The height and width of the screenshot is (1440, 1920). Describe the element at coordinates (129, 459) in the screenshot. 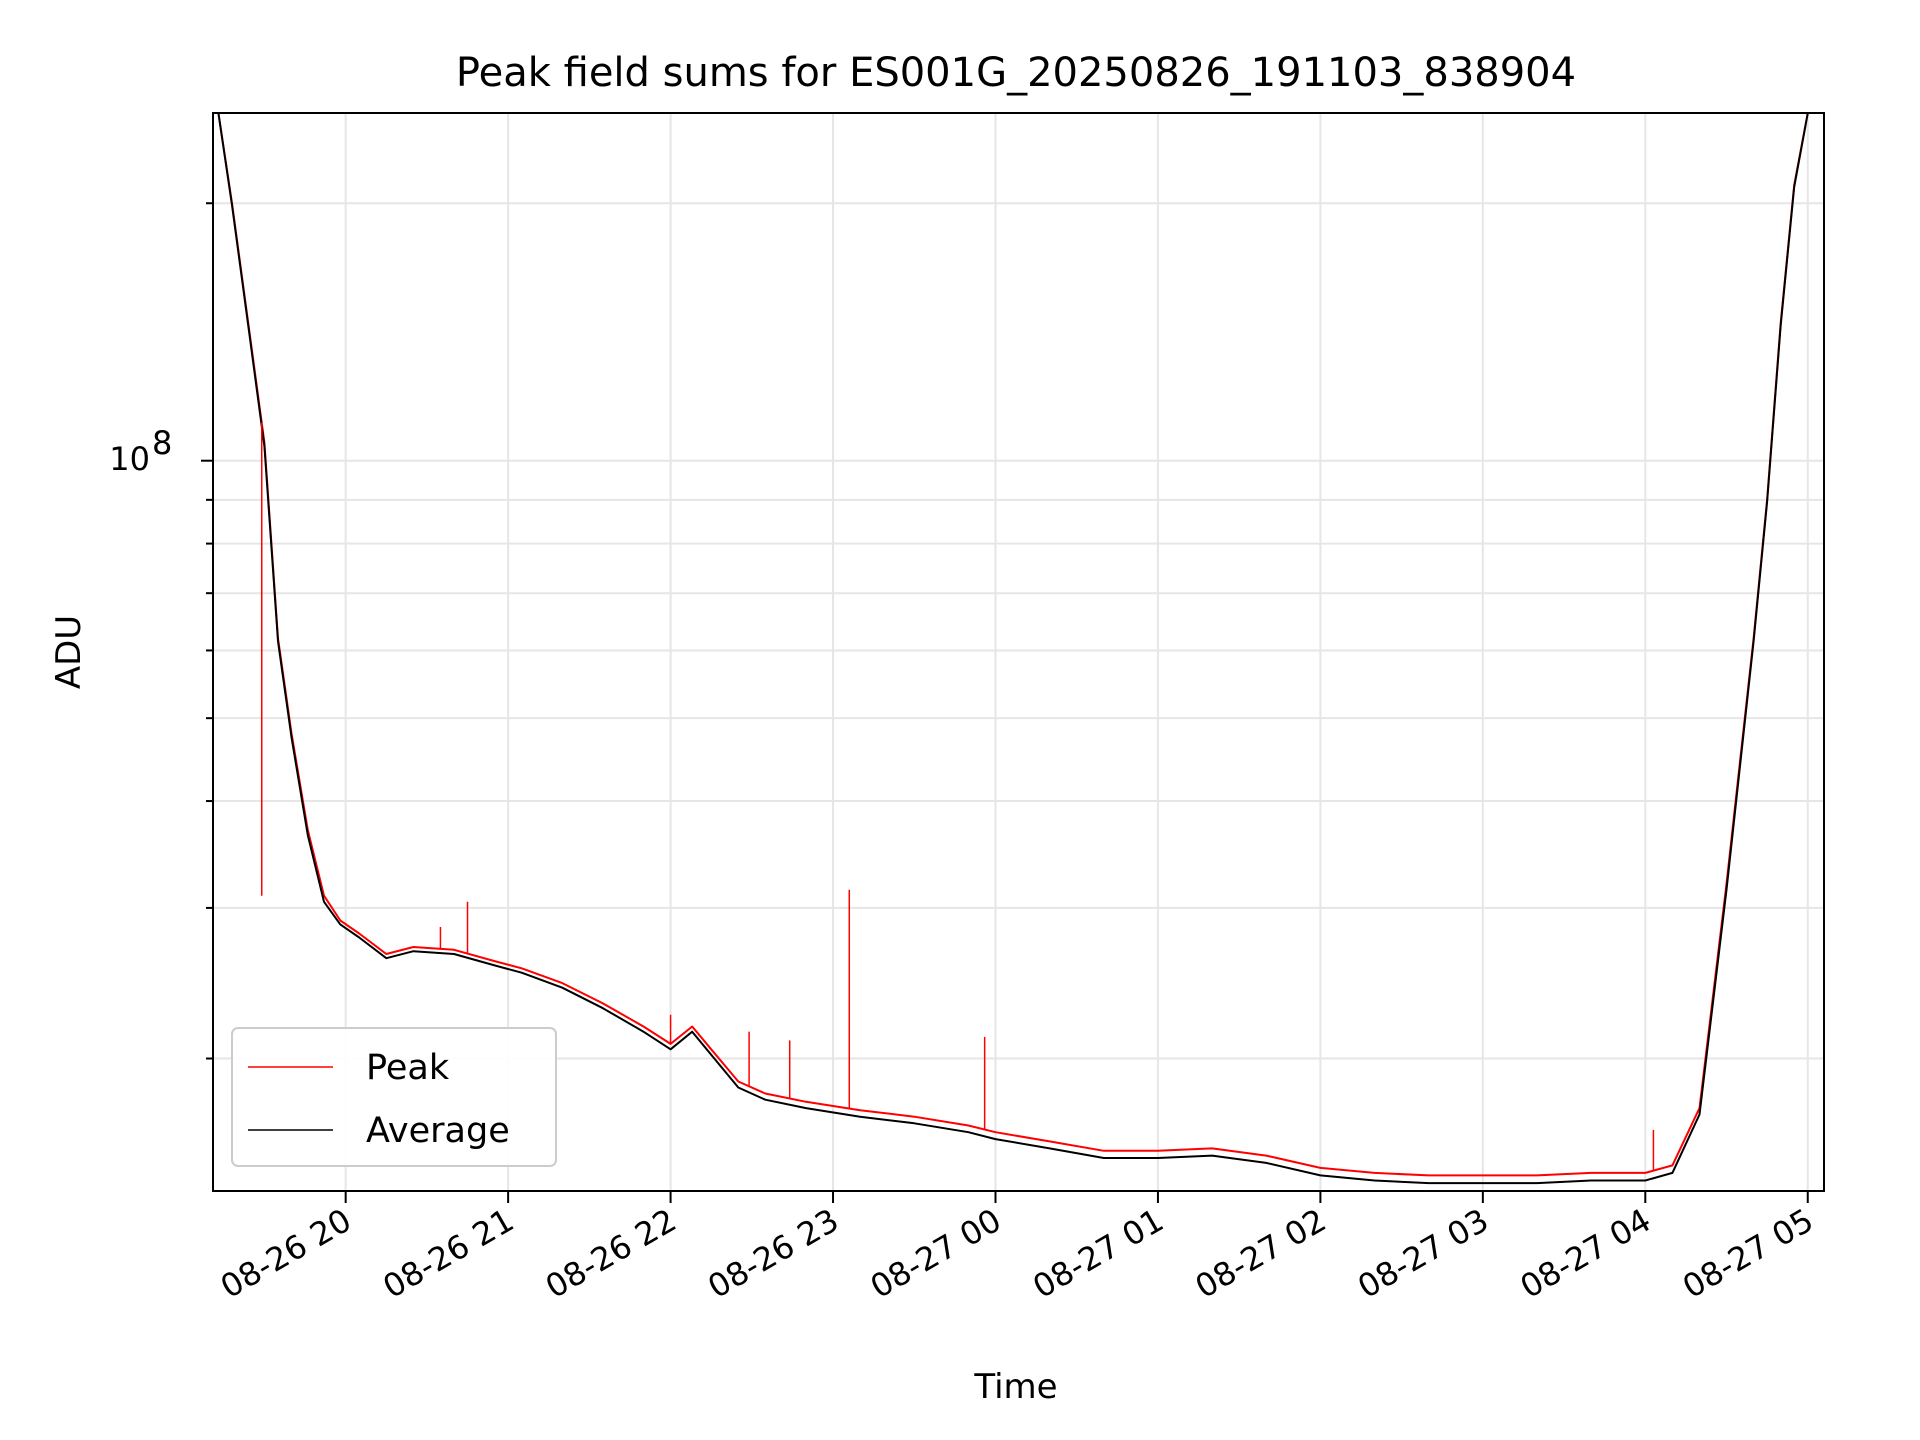

I see `y-tick-label-base: 10` at that location.